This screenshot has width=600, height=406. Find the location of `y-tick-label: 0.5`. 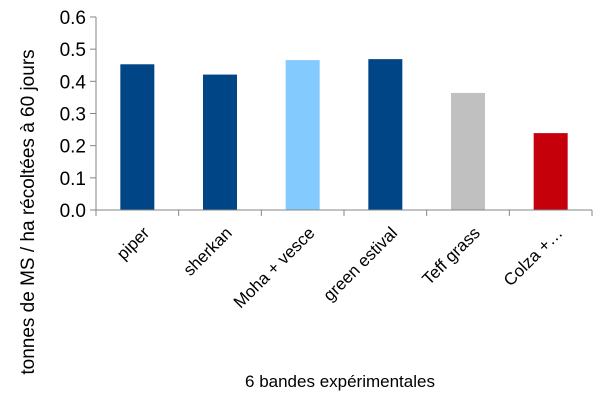

y-tick-label: 0.5 is located at coordinates (73, 50).